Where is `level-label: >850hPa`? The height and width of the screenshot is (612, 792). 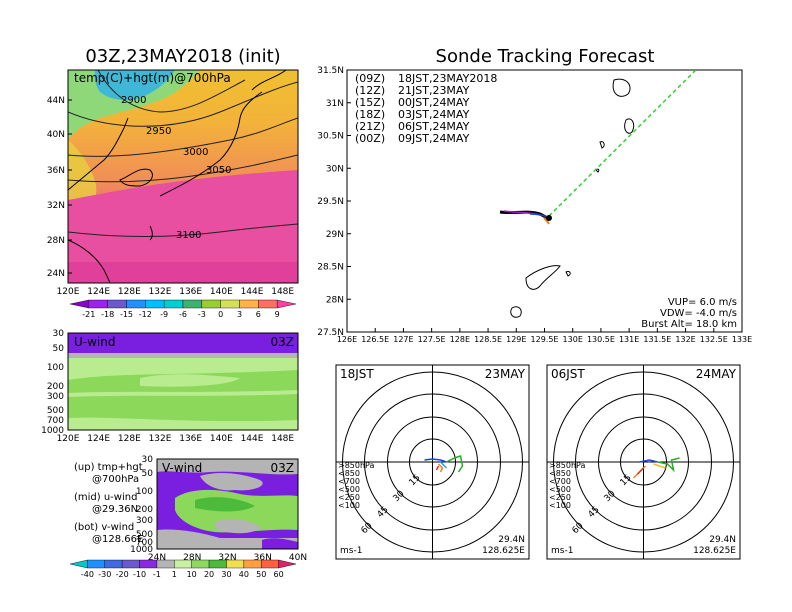 level-label: >850hPa is located at coordinates (356, 465).